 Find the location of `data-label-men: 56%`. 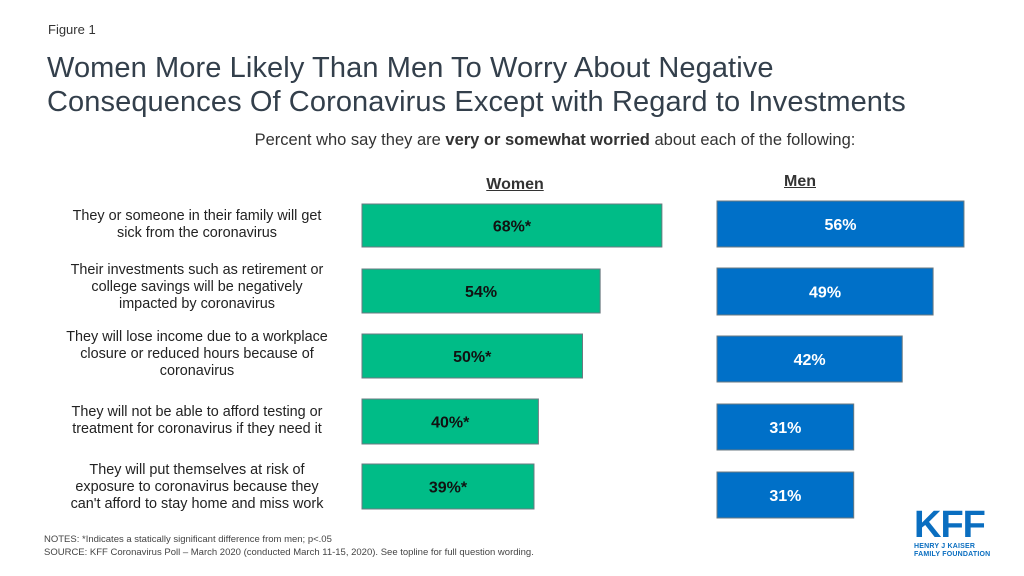

data-label-men: 56% is located at coordinates (840, 225).